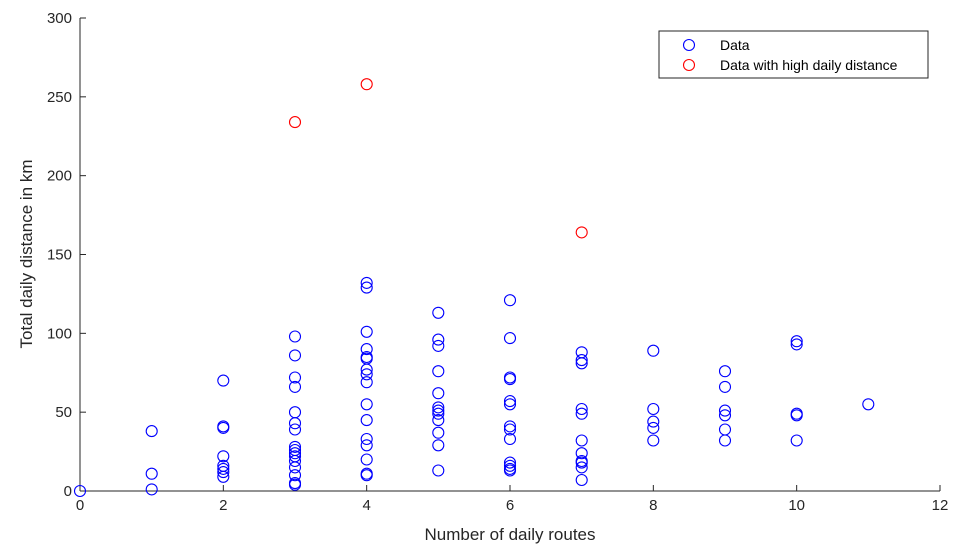 Image resolution: width=956 pixels, height=546 pixels. I want to click on x-axis-title: Number of daily routes, so click(509, 534).